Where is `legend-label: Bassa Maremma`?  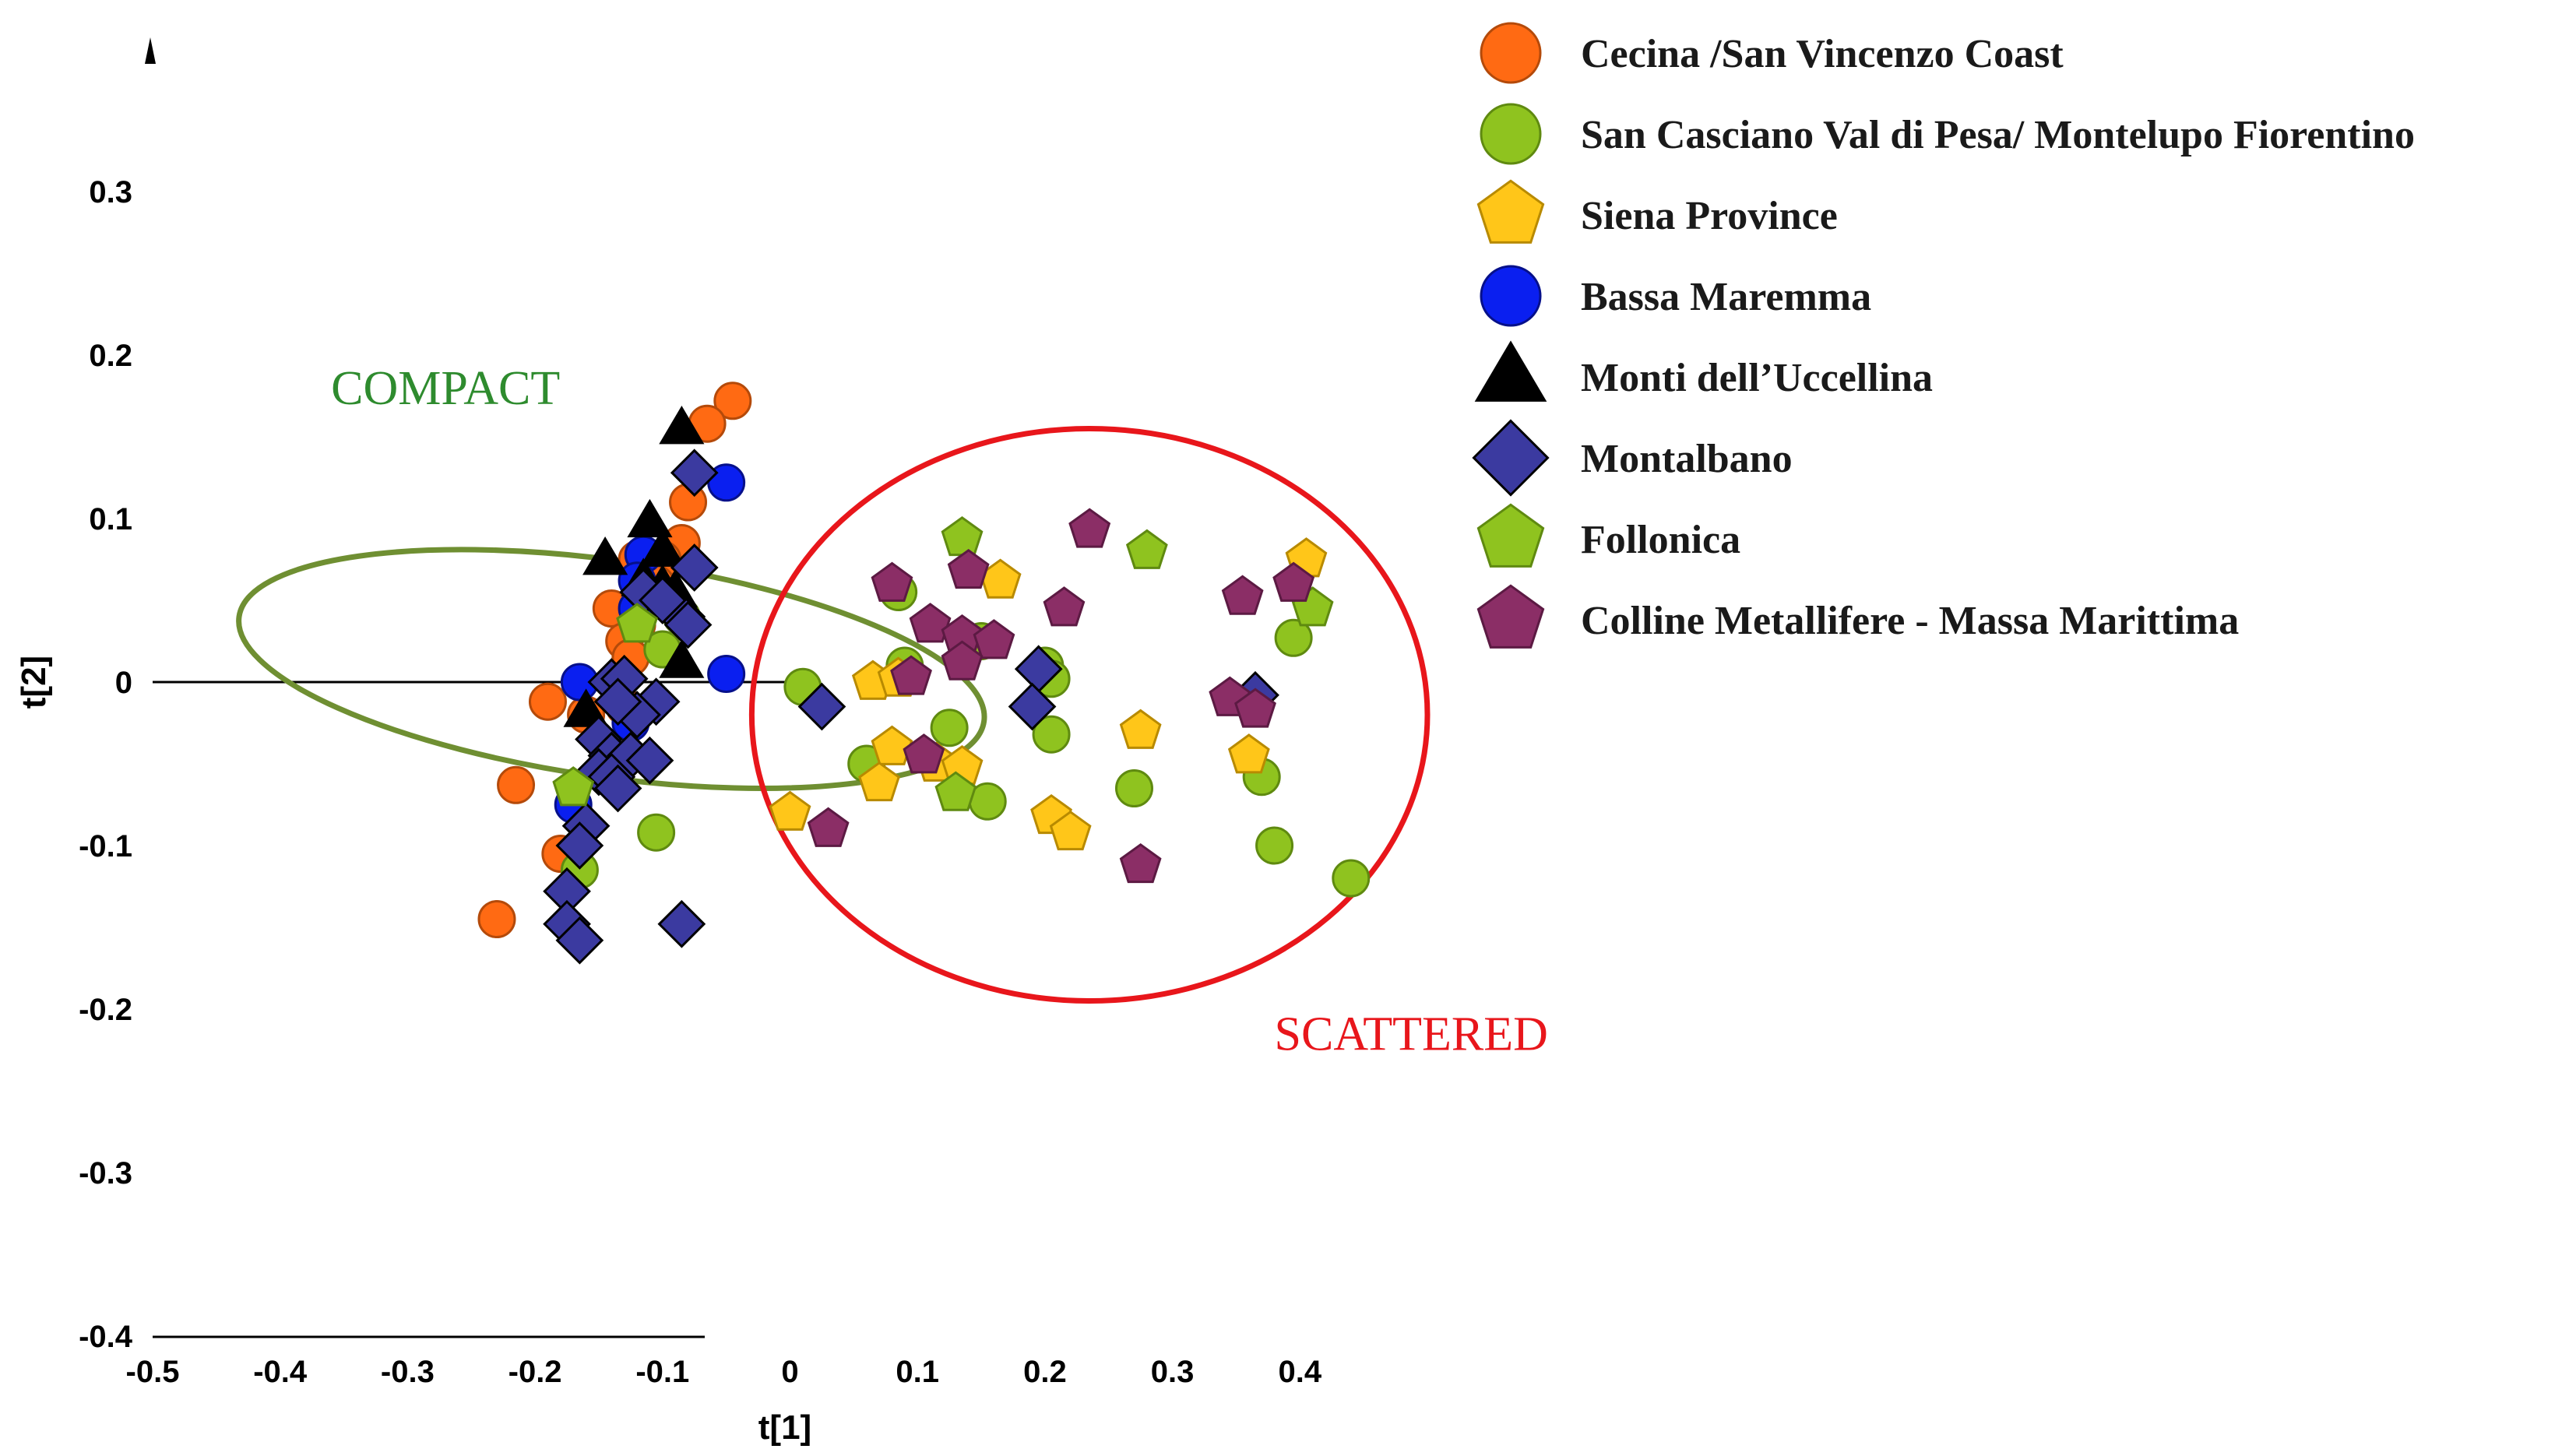
legend-label: Bassa Maremma is located at coordinates (1726, 297).